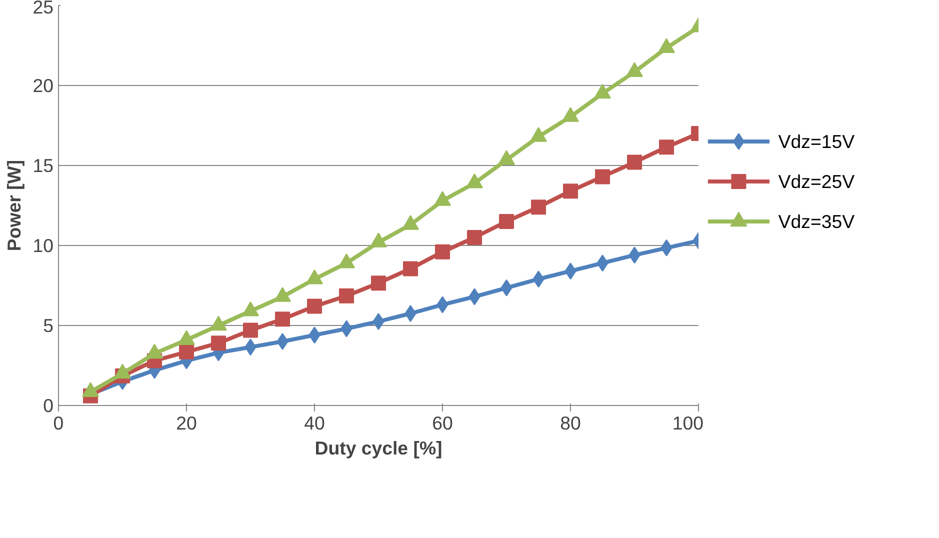 Image resolution: width=939 pixels, height=538 pixels. I want to click on y-tick-label: 5, so click(48, 325).